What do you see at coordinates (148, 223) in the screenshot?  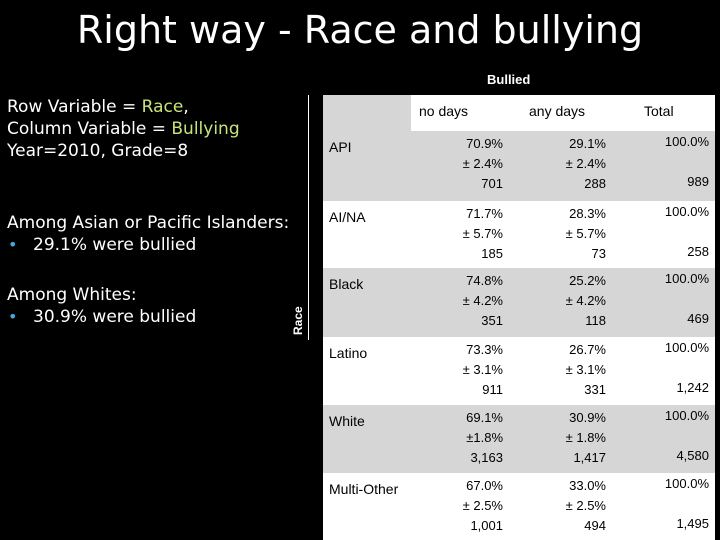 I see `asian-heading: Among Asian or Pacific Islanders:` at bounding box center [148, 223].